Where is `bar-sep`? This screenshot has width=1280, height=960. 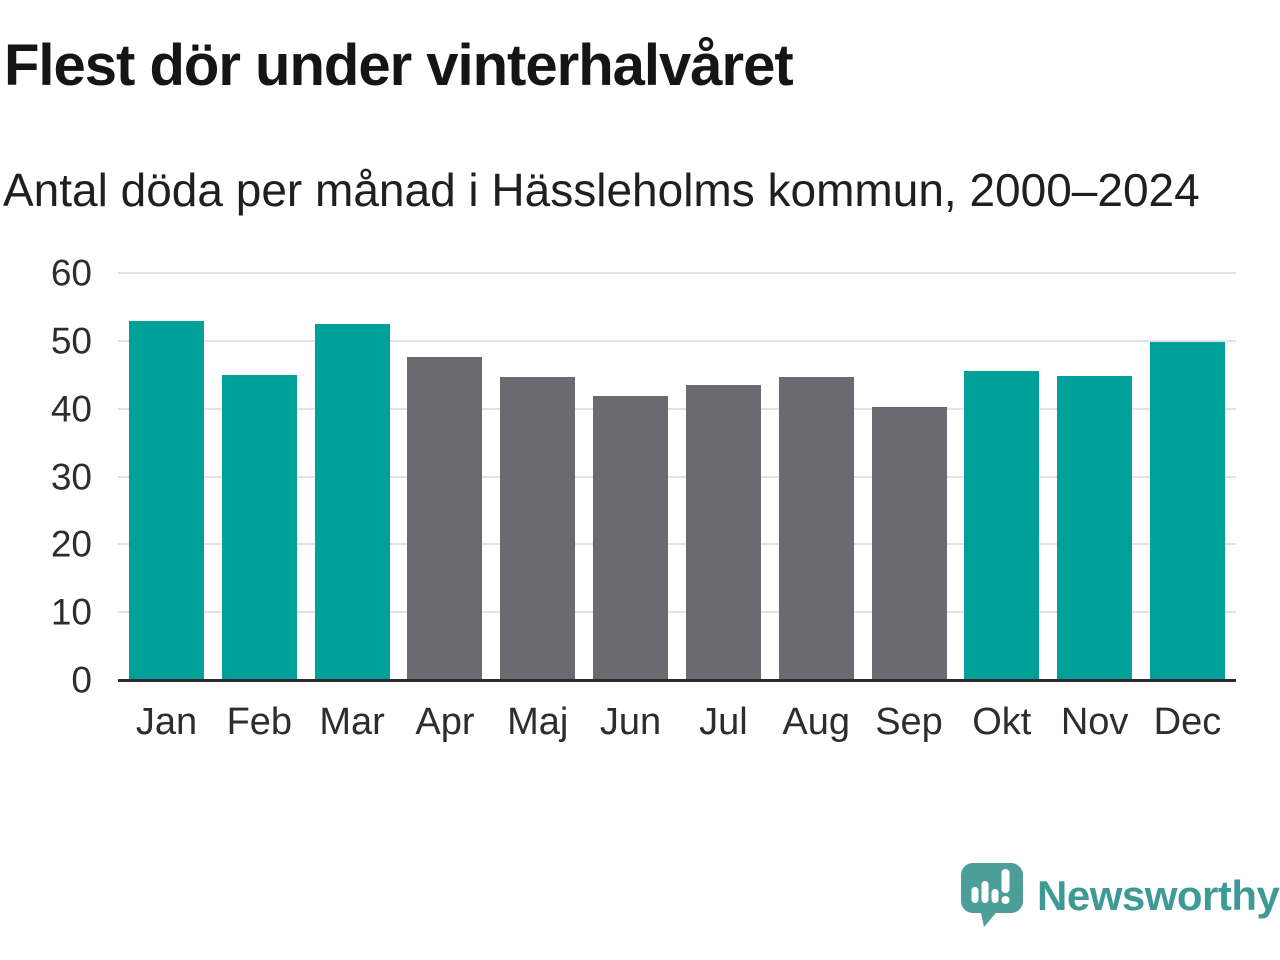
bar-sep is located at coordinates (909, 543).